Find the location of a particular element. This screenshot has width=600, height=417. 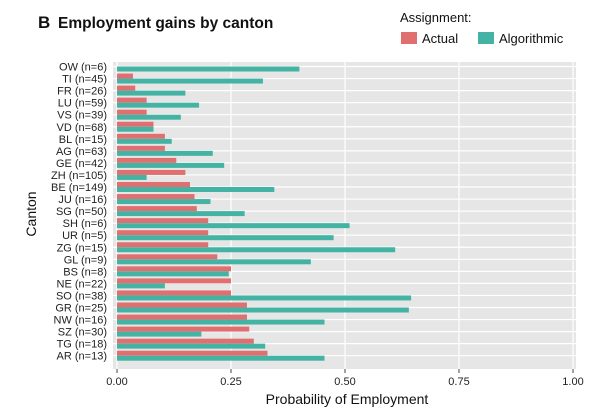

category-label: GR (n=25) is located at coordinates (81, 309).